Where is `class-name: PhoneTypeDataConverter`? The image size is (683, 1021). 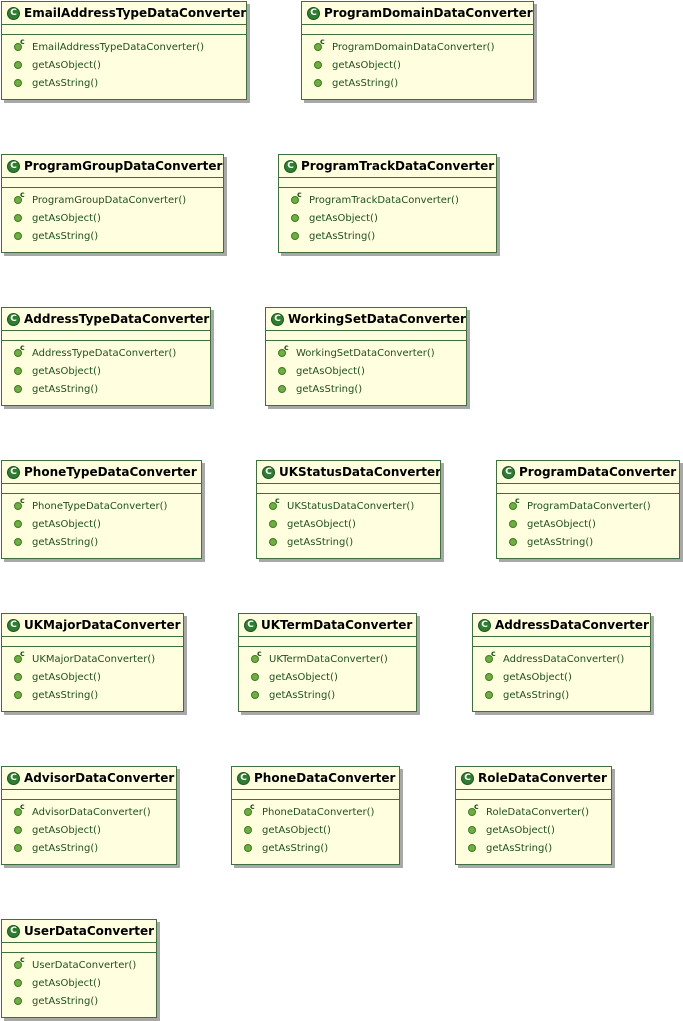 class-name: PhoneTypeDataConverter is located at coordinates (110, 472).